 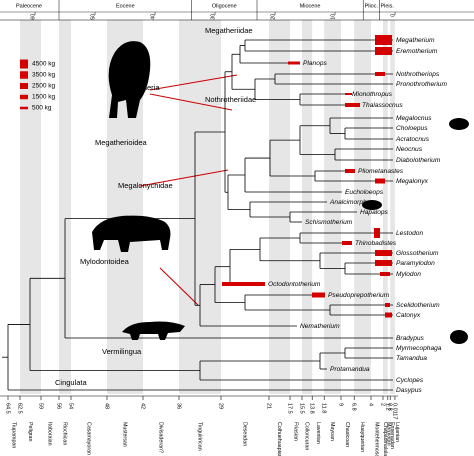 I want to click on clade-label: Megatherioidea, so click(x=121, y=142).